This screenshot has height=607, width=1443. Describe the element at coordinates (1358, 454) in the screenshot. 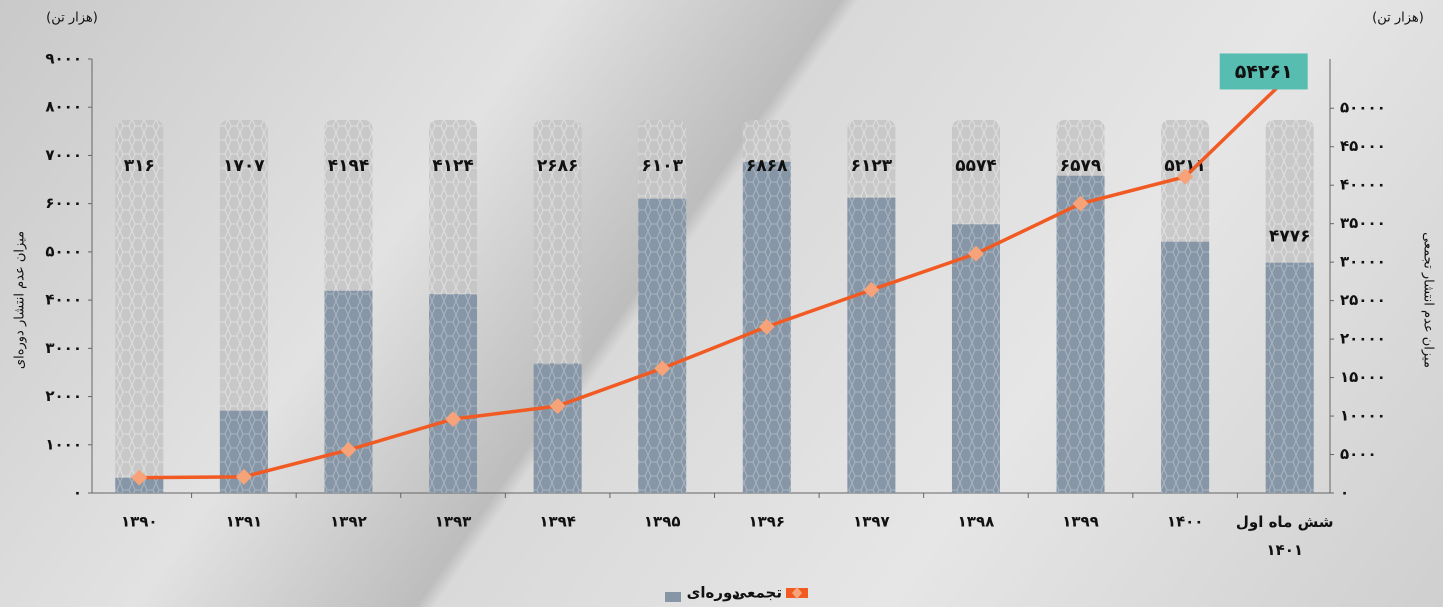

I see `y2-tick-label: ۵۰۰۰` at that location.